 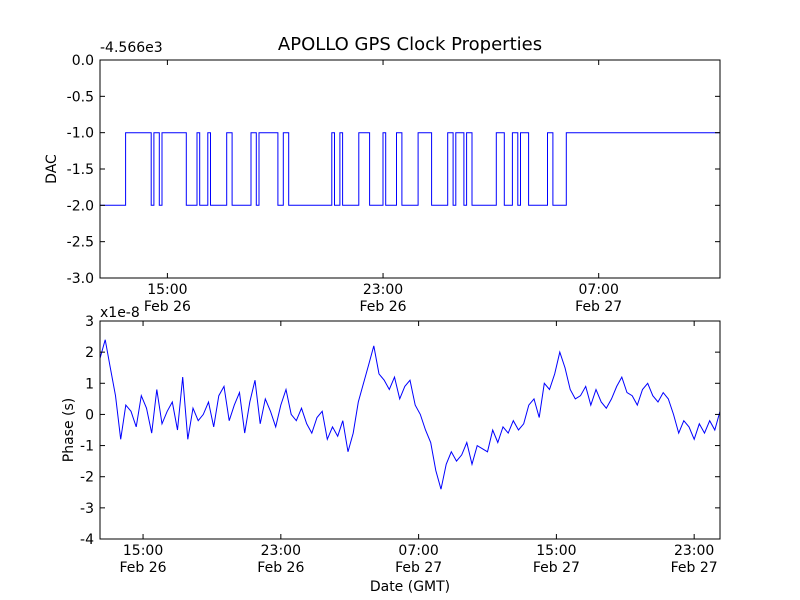 What do you see at coordinates (83, 61) in the screenshot?
I see `dac-ytick-label: 0.0` at bounding box center [83, 61].